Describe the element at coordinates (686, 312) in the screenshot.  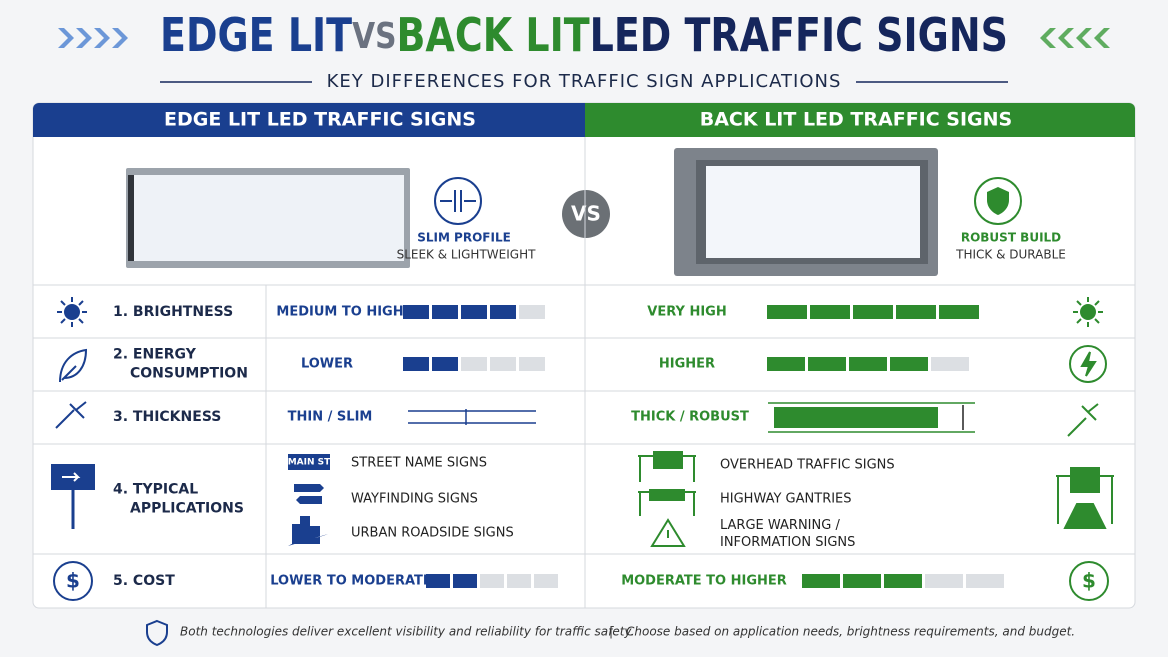
I see `row-value: VERY HIGH` at that location.